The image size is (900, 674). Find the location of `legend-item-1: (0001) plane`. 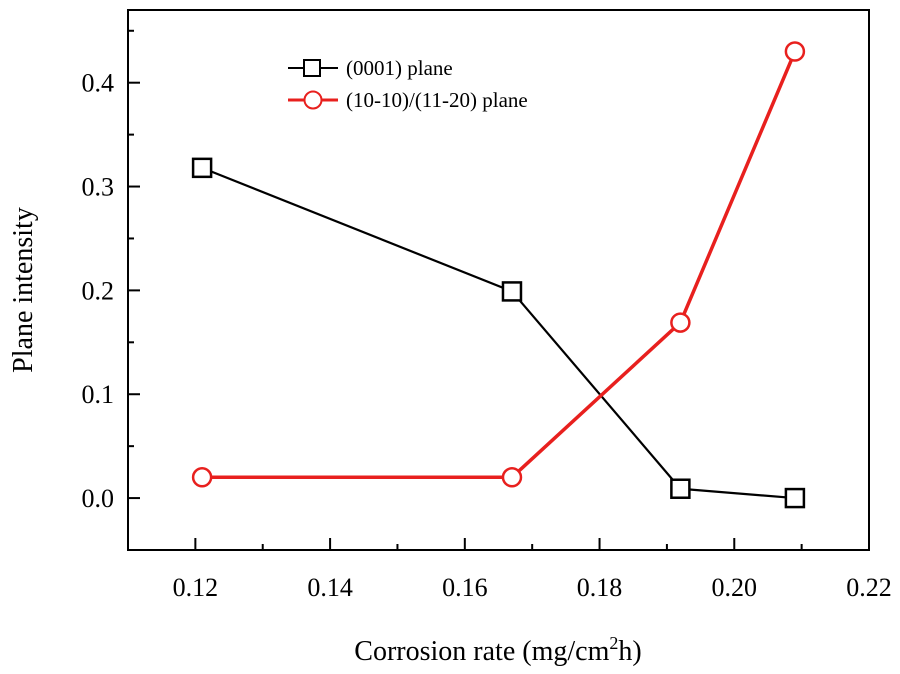

legend-item-1: (0001) plane is located at coordinates (370, 68).